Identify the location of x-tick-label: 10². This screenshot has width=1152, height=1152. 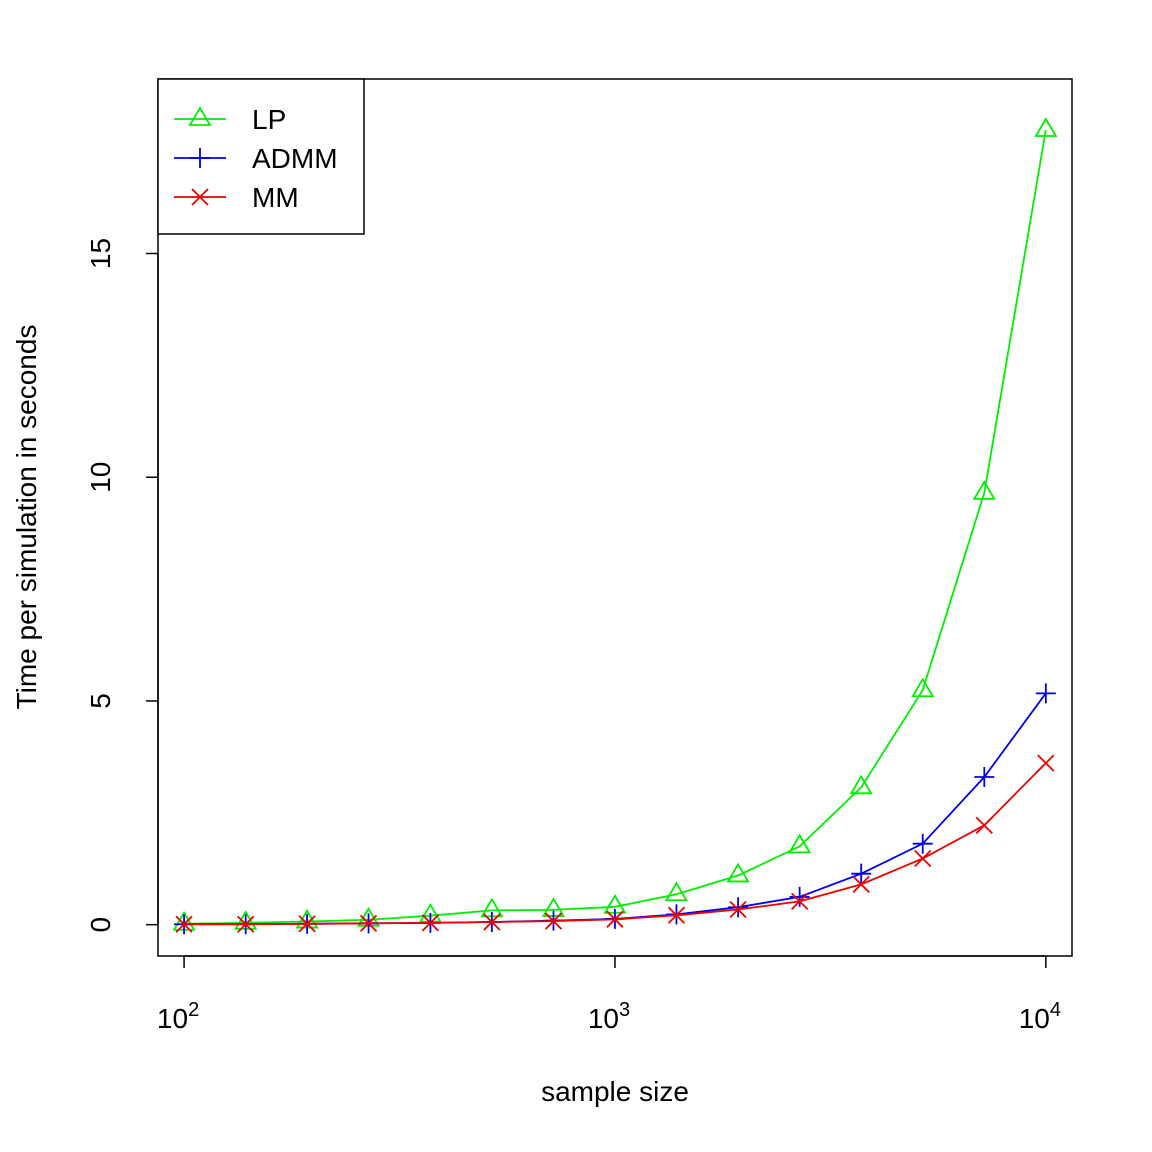
(178, 1016).